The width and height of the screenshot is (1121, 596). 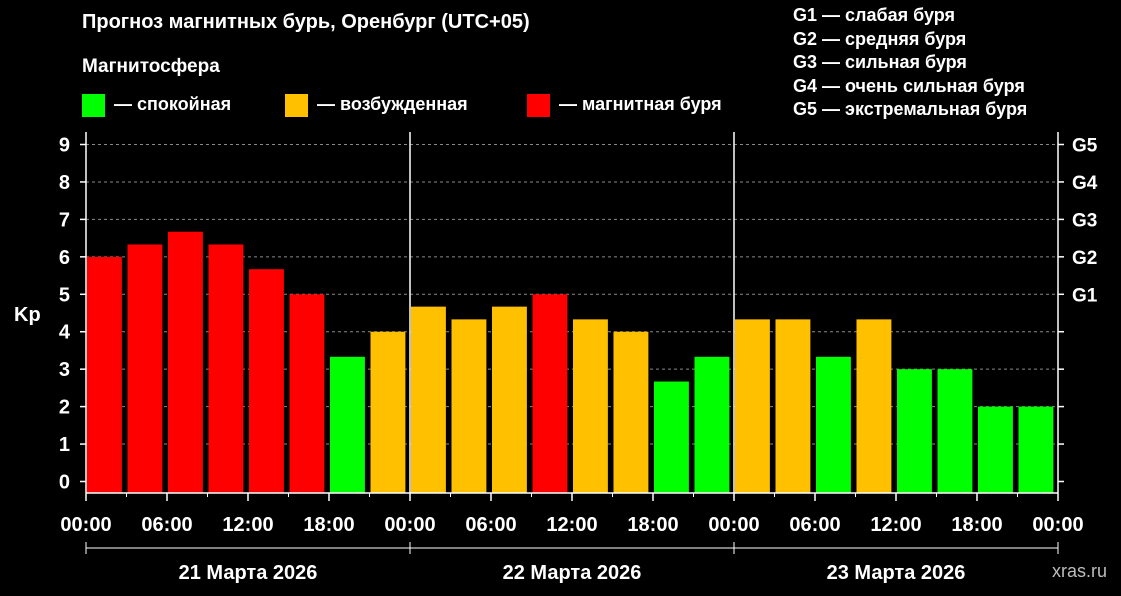 What do you see at coordinates (572, 573) in the screenshot?
I see `day-label: 22 Марта 2026` at bounding box center [572, 573].